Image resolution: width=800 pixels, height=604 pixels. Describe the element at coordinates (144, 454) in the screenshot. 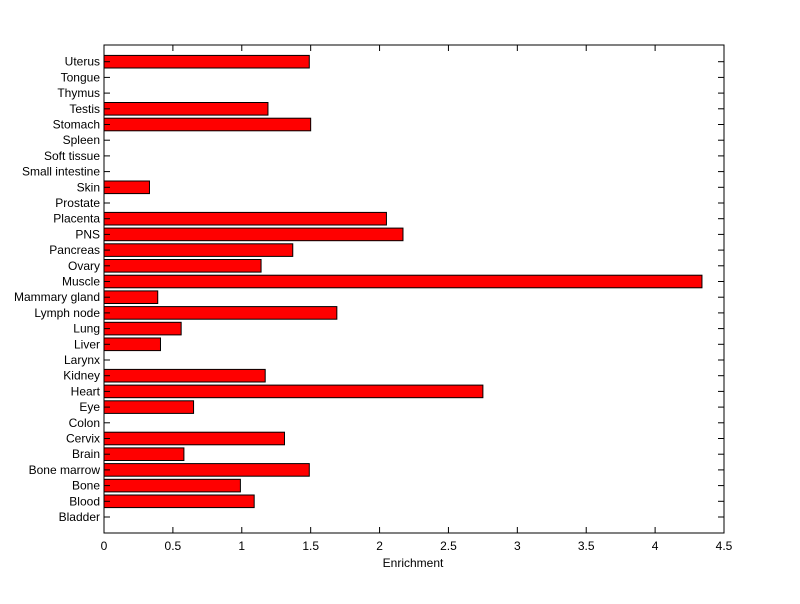

I see `bar-brain` at that location.